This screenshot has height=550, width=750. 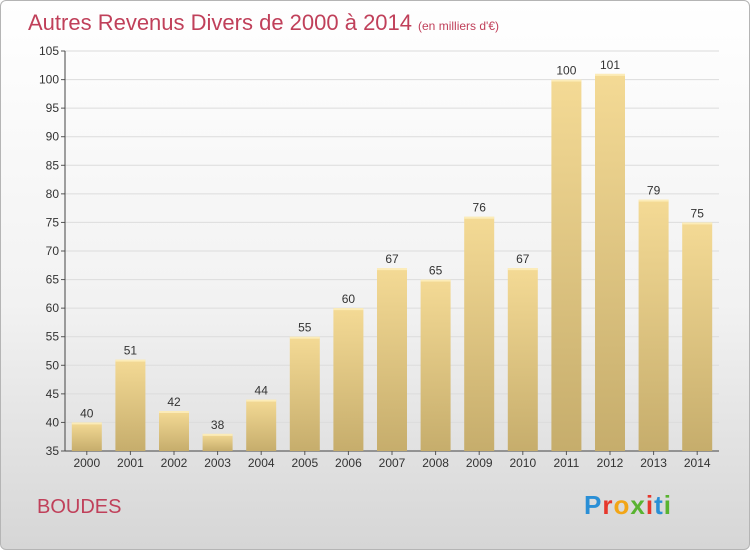 I want to click on commune-name: BOUDES, so click(x=79, y=507).